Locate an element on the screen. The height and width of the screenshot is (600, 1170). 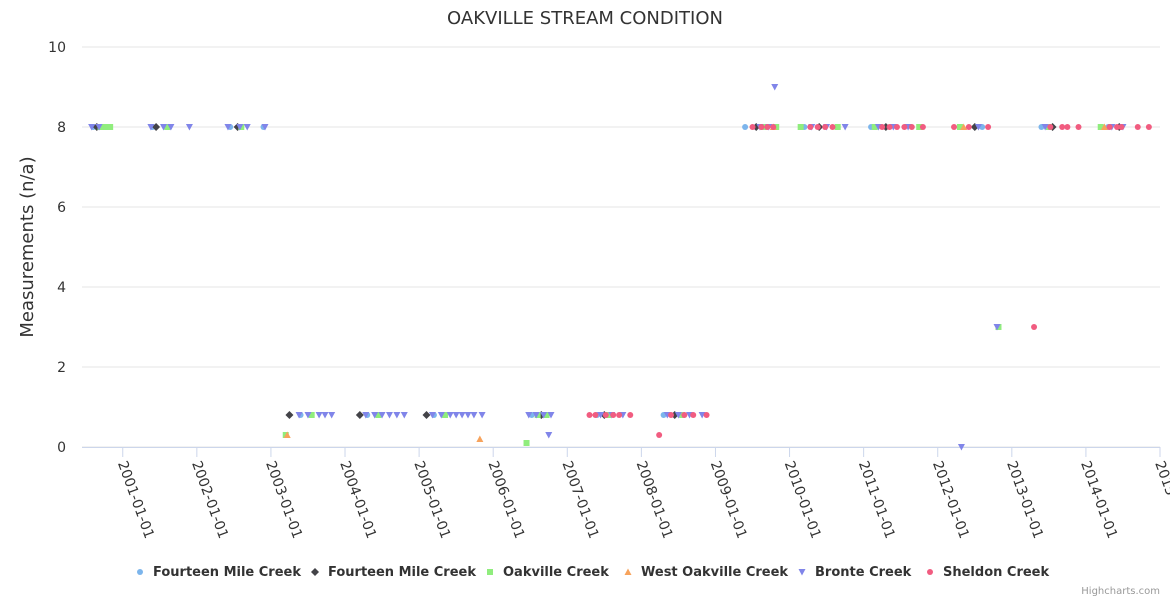
legend-item: West Oakville Creek is located at coordinates (706, 572).